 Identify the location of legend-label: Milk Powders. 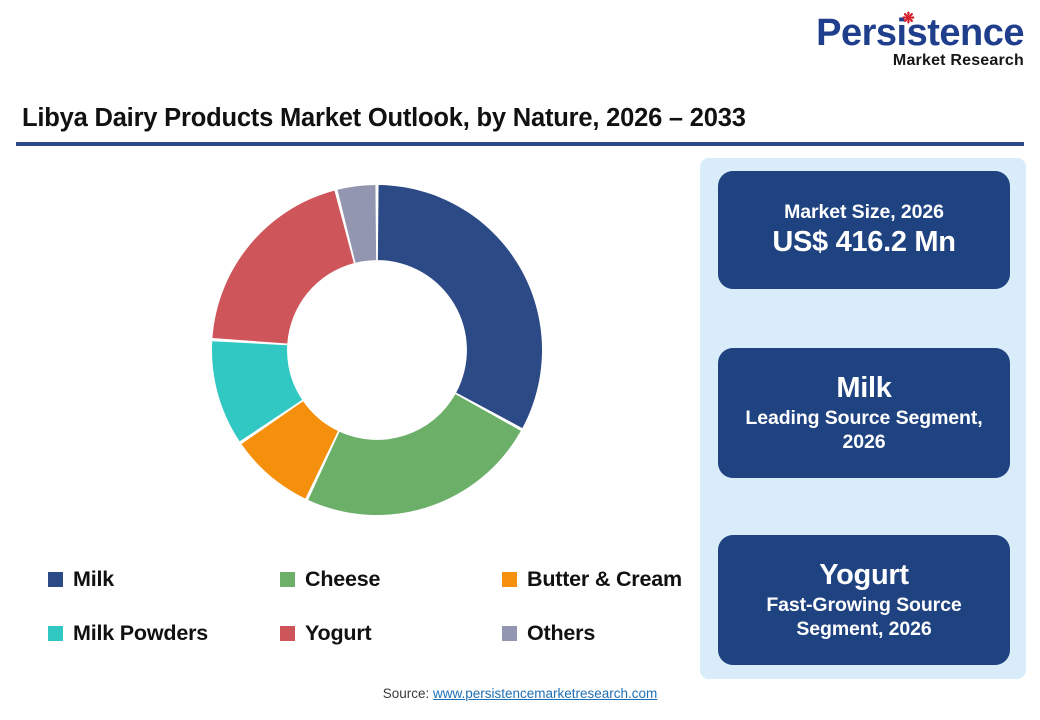
(140, 632).